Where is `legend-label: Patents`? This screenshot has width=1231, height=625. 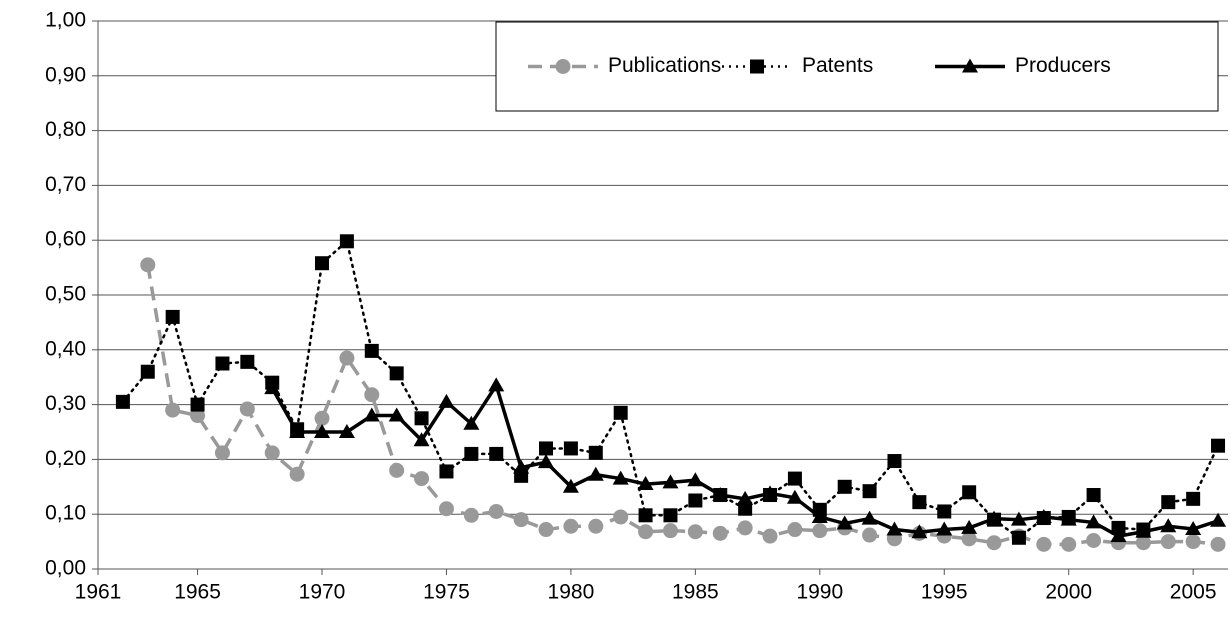 legend-label: Patents is located at coordinates (837, 65).